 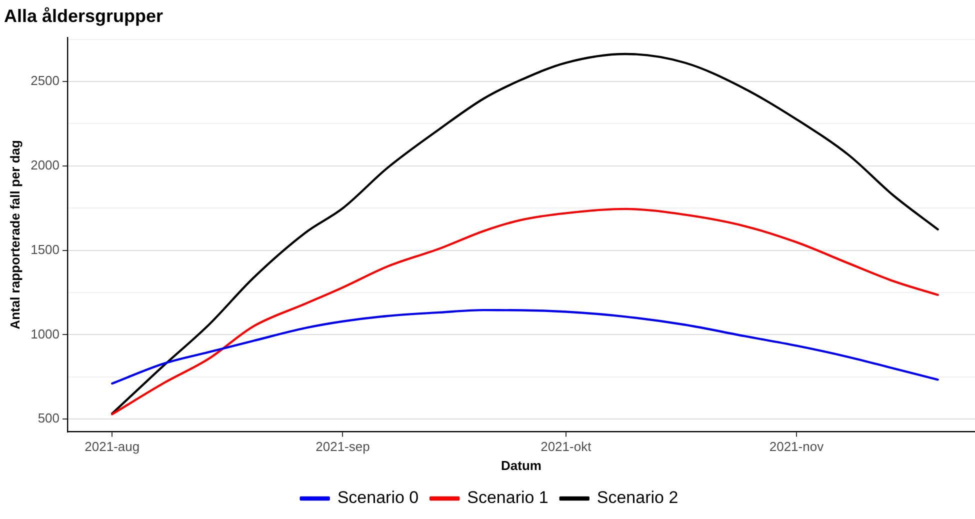 I want to click on x-tick-label: 2021-nov, so click(x=796, y=446).